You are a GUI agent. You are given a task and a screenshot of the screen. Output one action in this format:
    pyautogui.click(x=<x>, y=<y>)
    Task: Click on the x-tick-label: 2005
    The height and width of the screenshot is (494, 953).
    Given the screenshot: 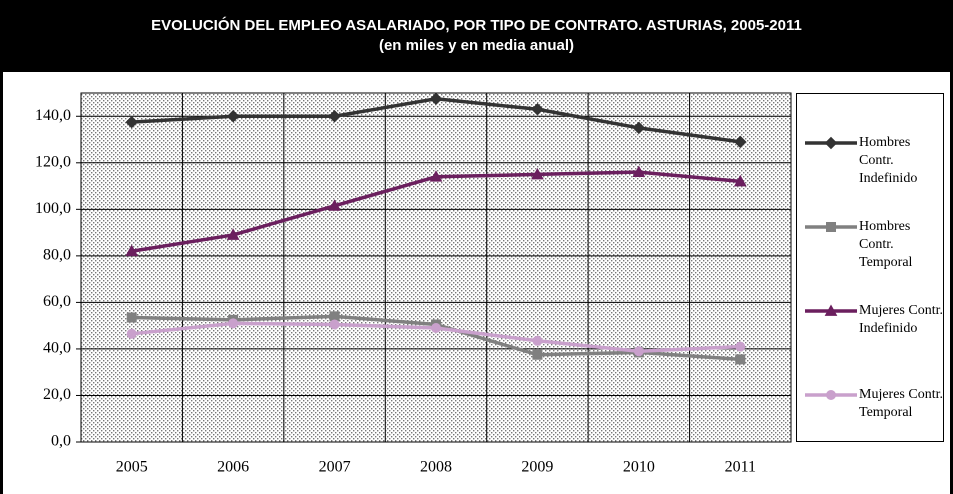 What is the action you would take?
    pyautogui.click(x=132, y=467)
    